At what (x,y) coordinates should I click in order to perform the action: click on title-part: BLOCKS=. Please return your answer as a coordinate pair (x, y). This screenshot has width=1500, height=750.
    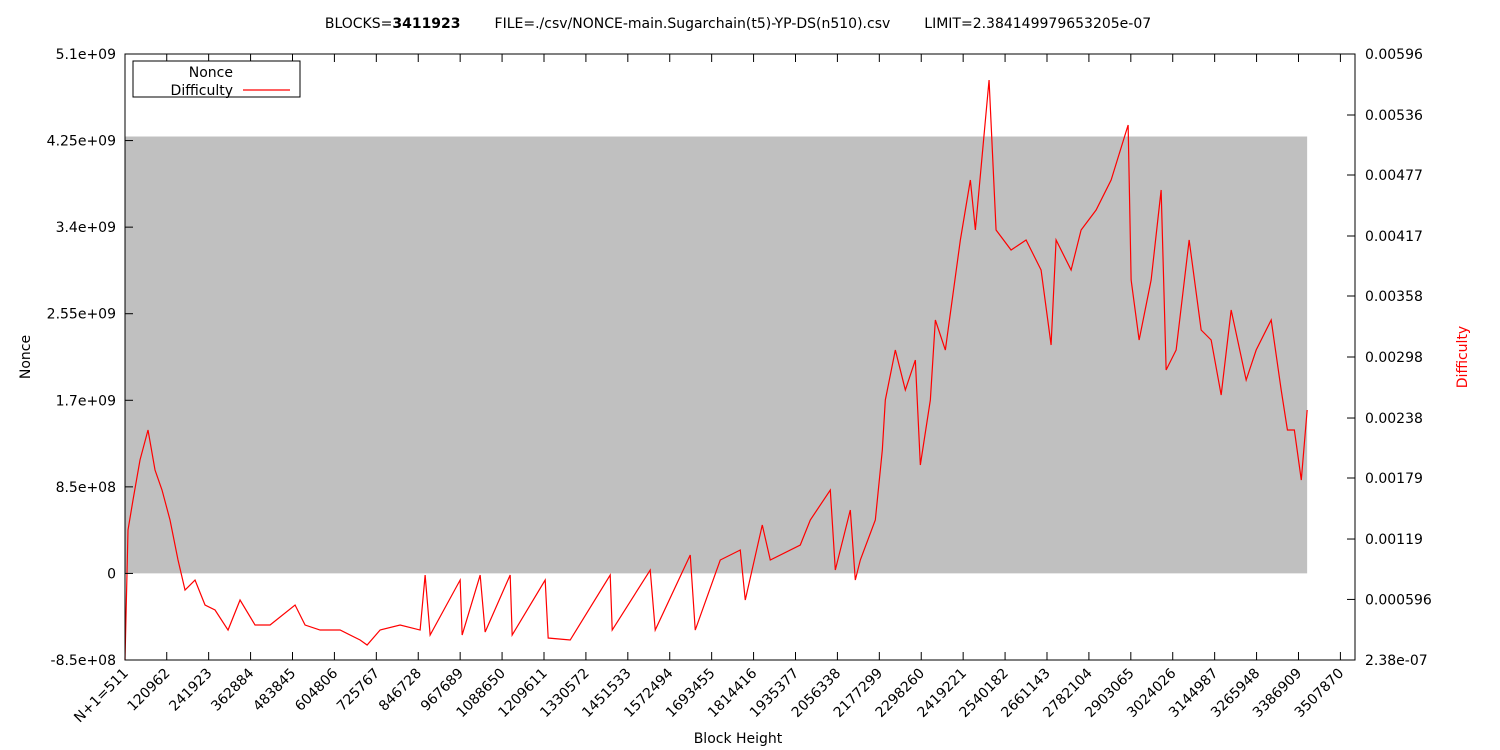
    Looking at the image, I should click on (359, 24).